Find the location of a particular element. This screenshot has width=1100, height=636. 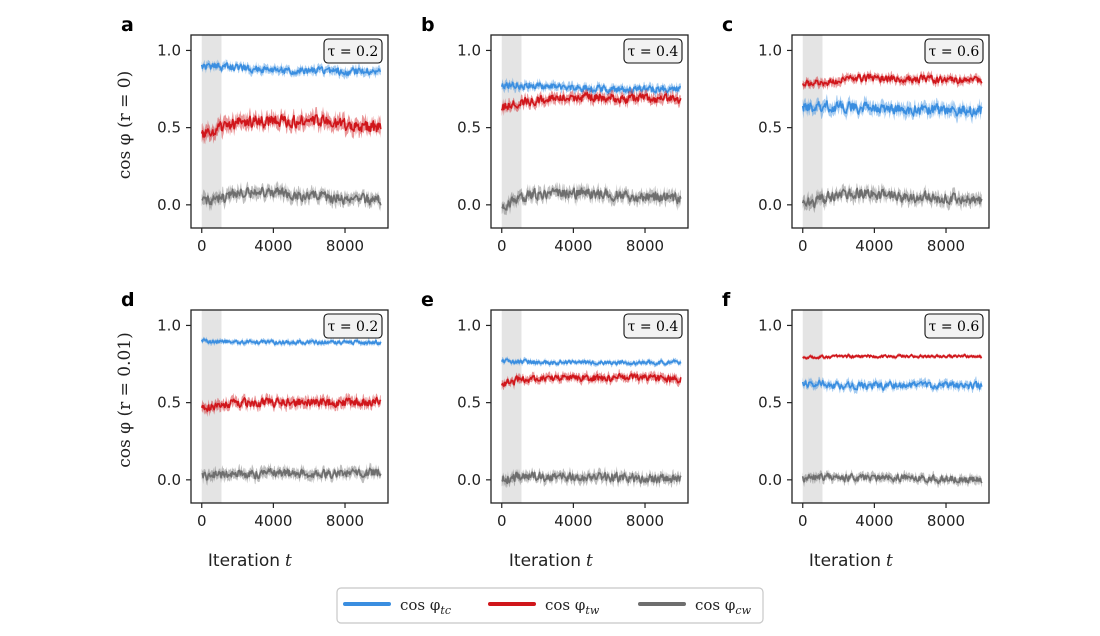

panel-b: 0 4000 8000 0.0 0.5 1.0 b τ = 0.4 is located at coordinates (555, 134).